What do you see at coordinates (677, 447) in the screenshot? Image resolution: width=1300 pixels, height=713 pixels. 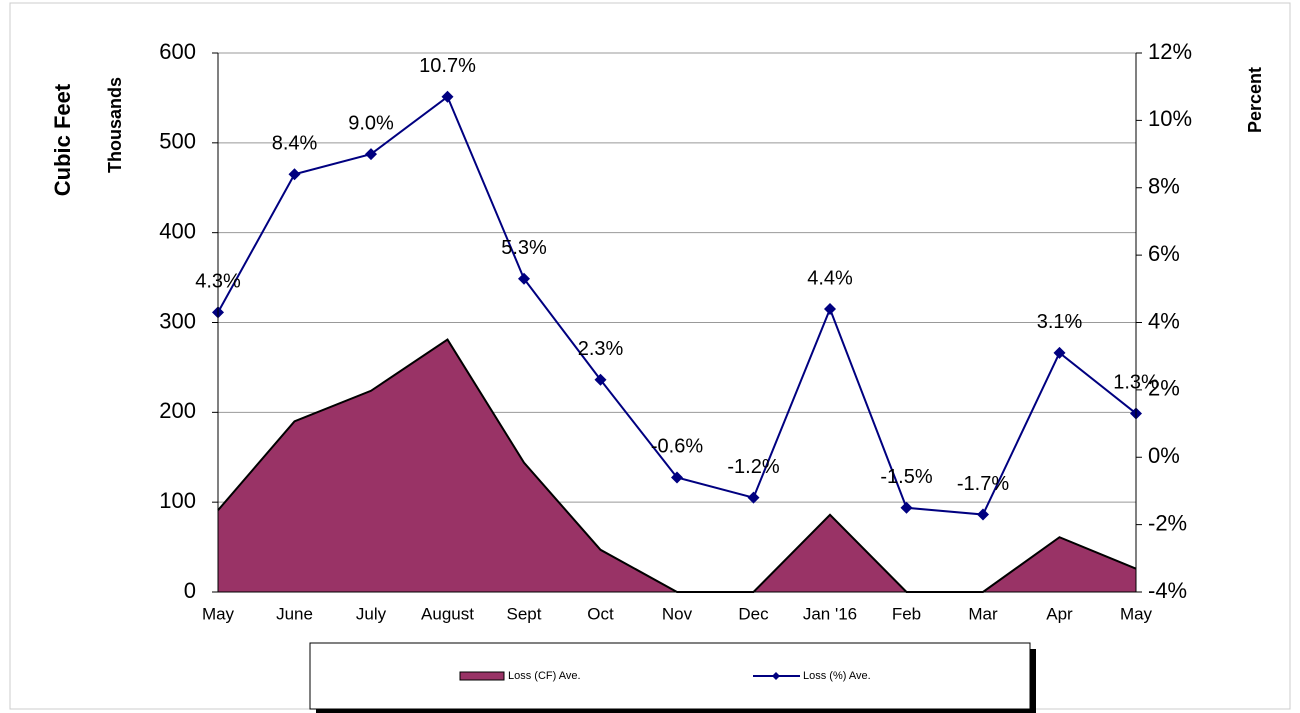 I see `data-label: -0.6%` at bounding box center [677, 447].